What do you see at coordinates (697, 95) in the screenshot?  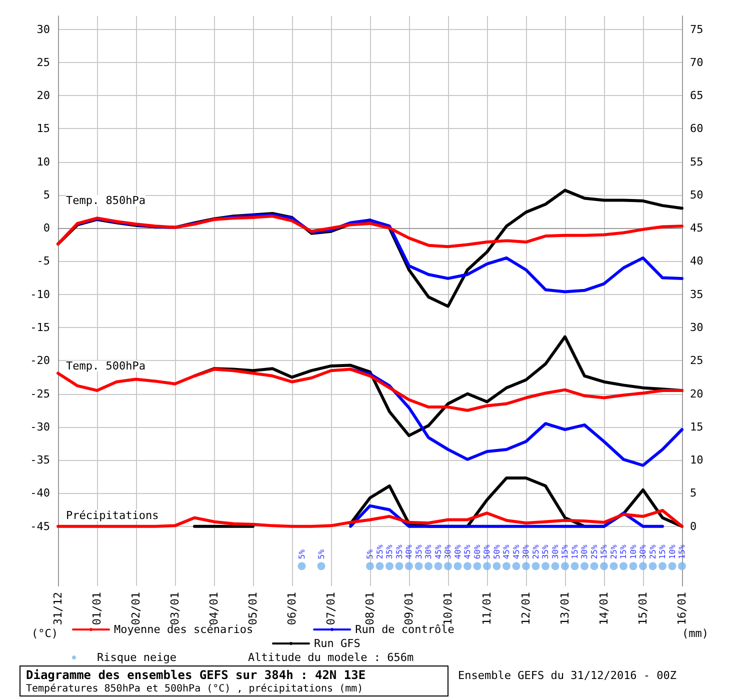 I see `y2-tick-label: 65` at bounding box center [697, 95].